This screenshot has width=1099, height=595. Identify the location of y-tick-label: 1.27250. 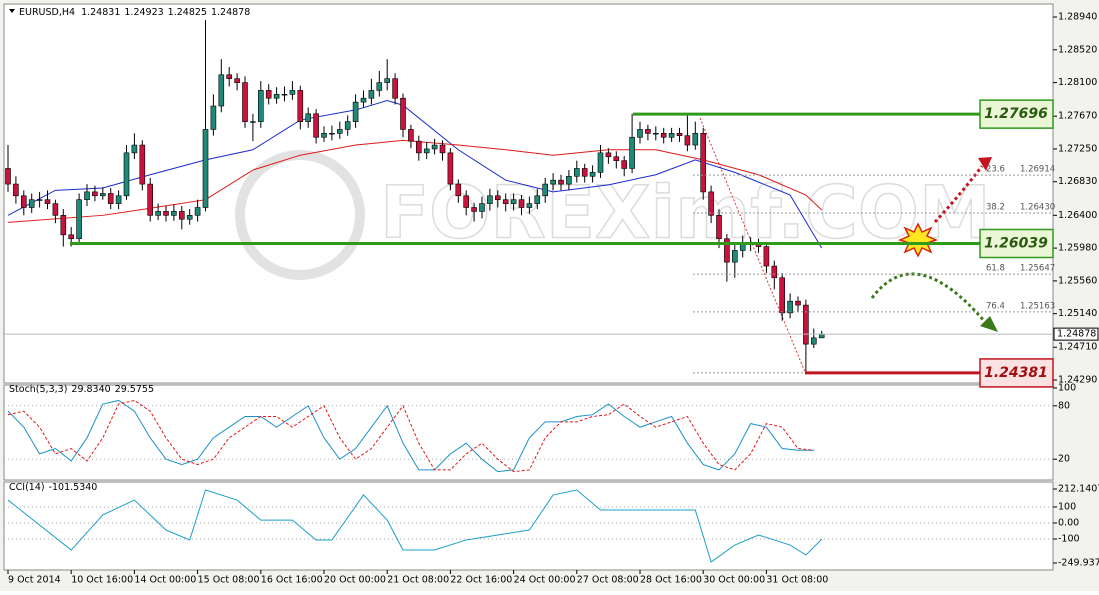
(1077, 148).